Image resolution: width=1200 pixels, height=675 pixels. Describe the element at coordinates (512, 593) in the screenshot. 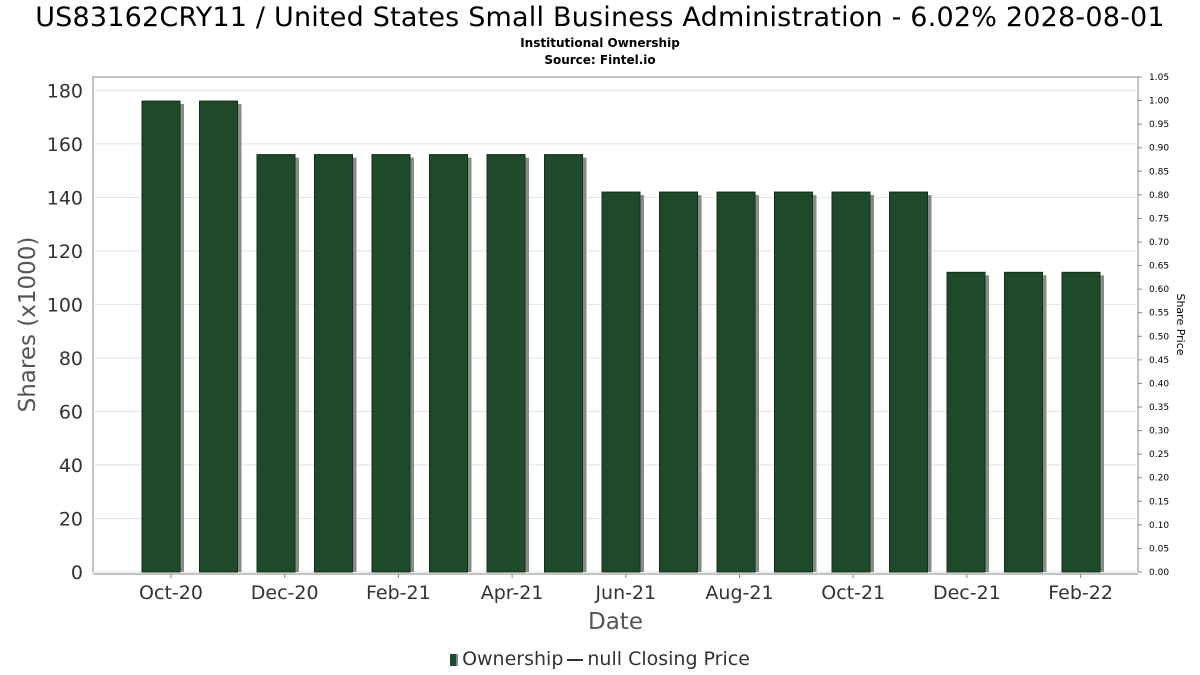

I see `x-tick-label: Apr-21` at that location.